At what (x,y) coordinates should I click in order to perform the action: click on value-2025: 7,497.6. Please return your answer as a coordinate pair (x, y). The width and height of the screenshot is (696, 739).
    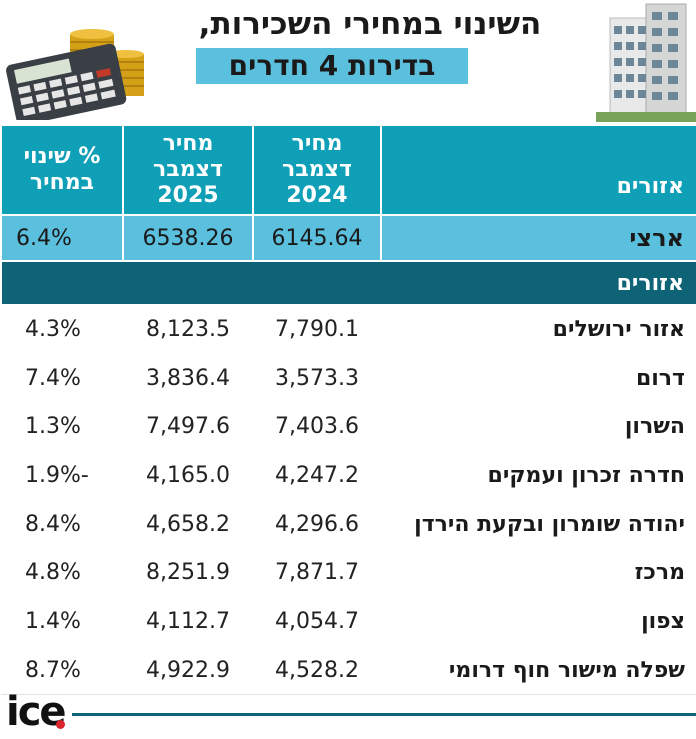
    Looking at the image, I should click on (188, 426).